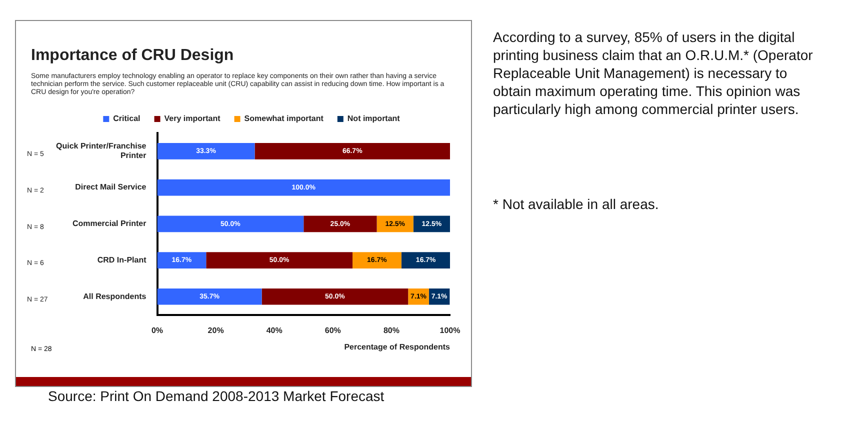  What do you see at coordinates (216, 396) in the screenshot?
I see `source-note: Source: Print On Demand 2008-2013 Market Forecast` at bounding box center [216, 396].